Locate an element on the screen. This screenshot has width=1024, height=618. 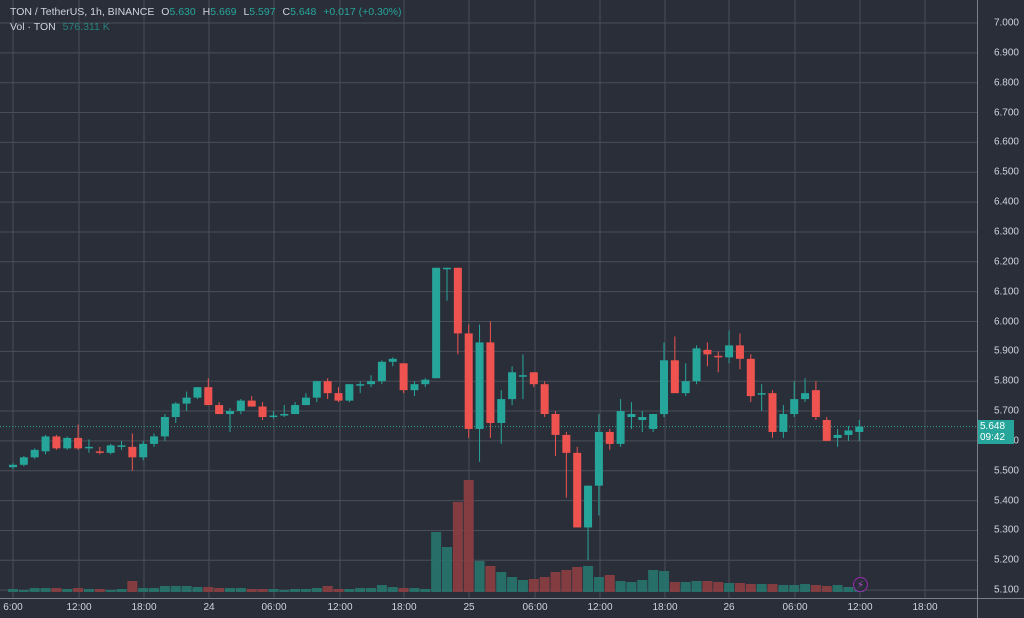
price-tick: 6.800 is located at coordinates (1006, 83).